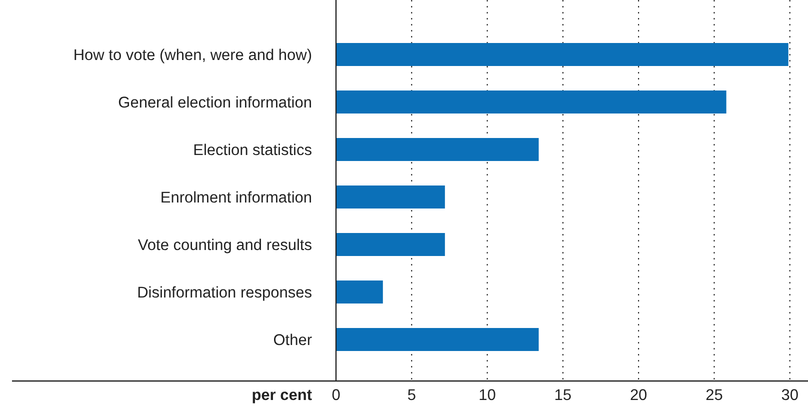 The image size is (808, 409). Describe the element at coordinates (192, 55) in the screenshot. I see `y-tick-label: How to vote (when, were and how)` at that location.